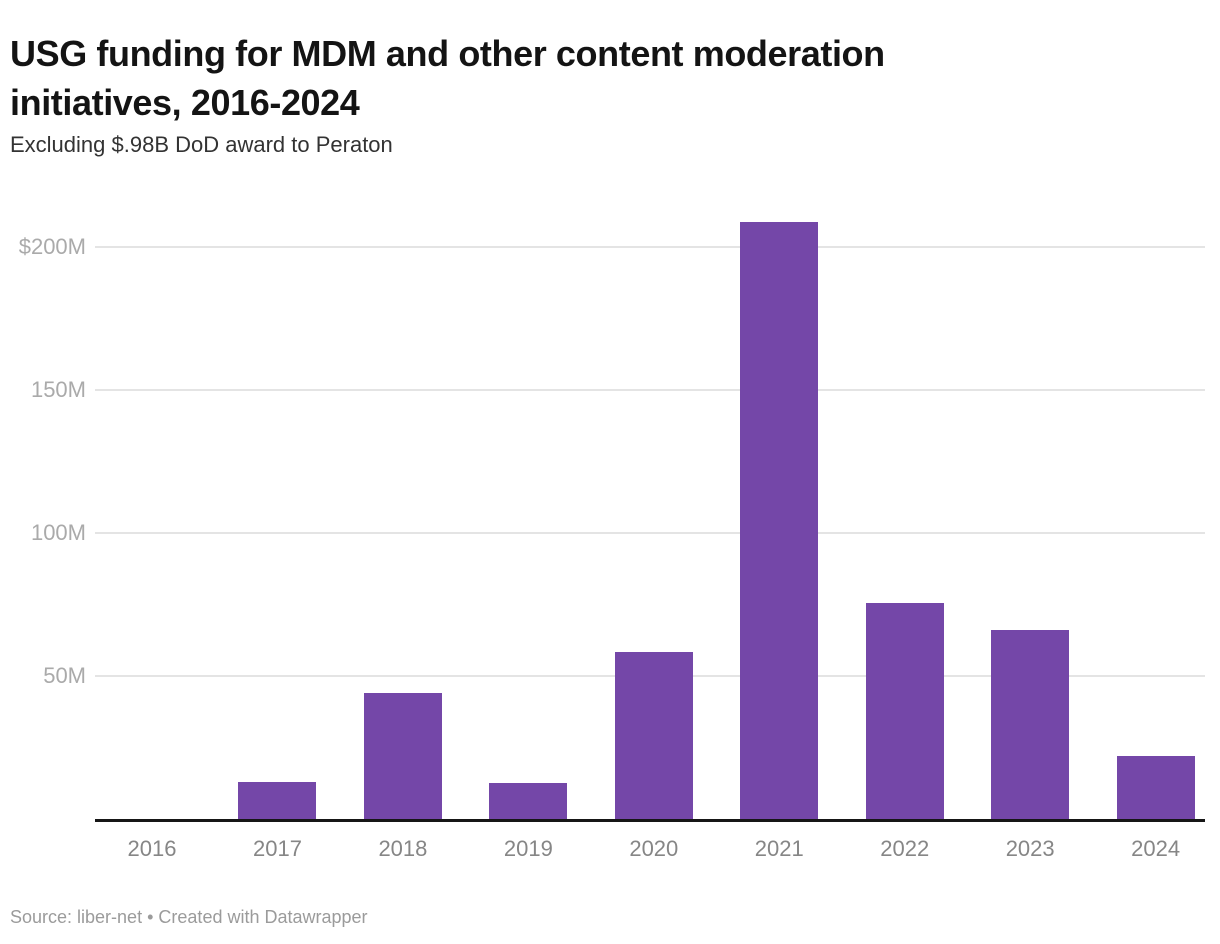 Image resolution: width=1220 pixels, height=944 pixels. Describe the element at coordinates (185, 103) in the screenshot. I see `chart-title-line-2: initiatives, 2016-2024` at that location.